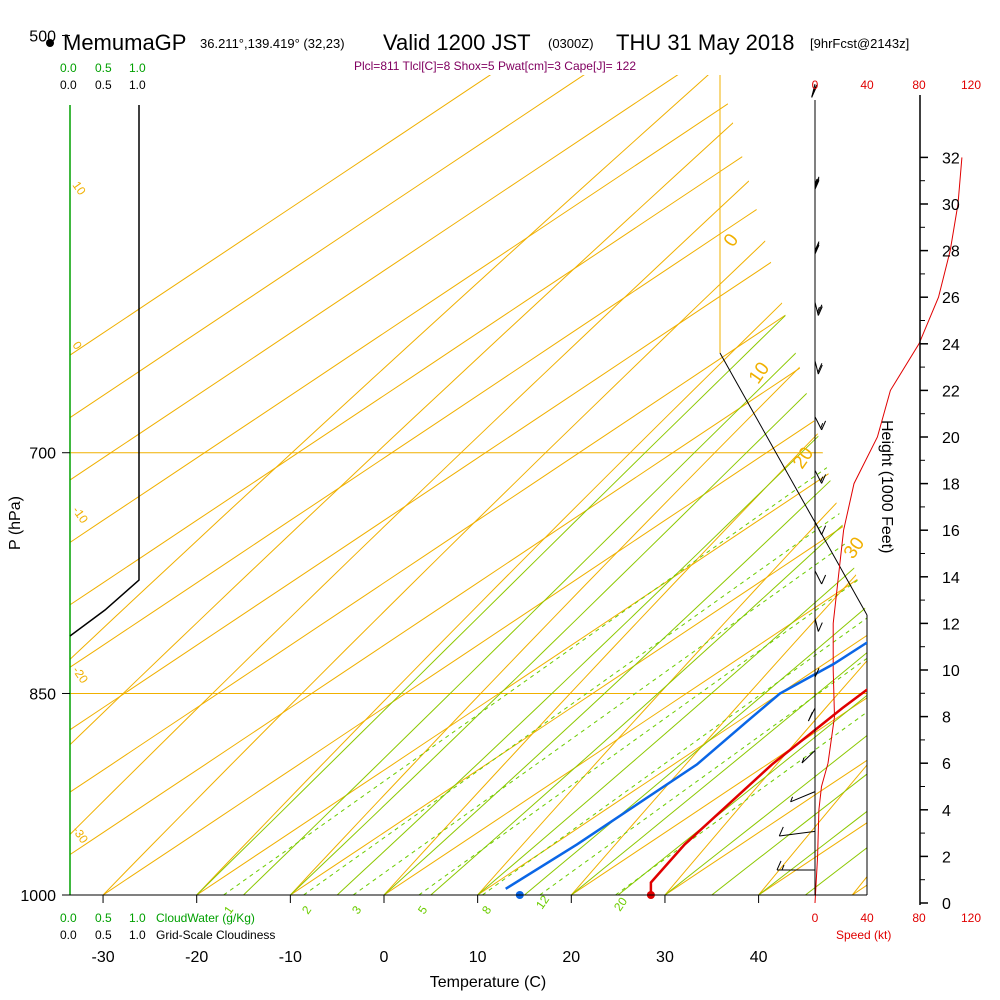 The height and width of the screenshot is (1000, 1000). Describe the element at coordinates (971, 918) in the screenshot. I see `speed-bottom-tick: 120` at that location.